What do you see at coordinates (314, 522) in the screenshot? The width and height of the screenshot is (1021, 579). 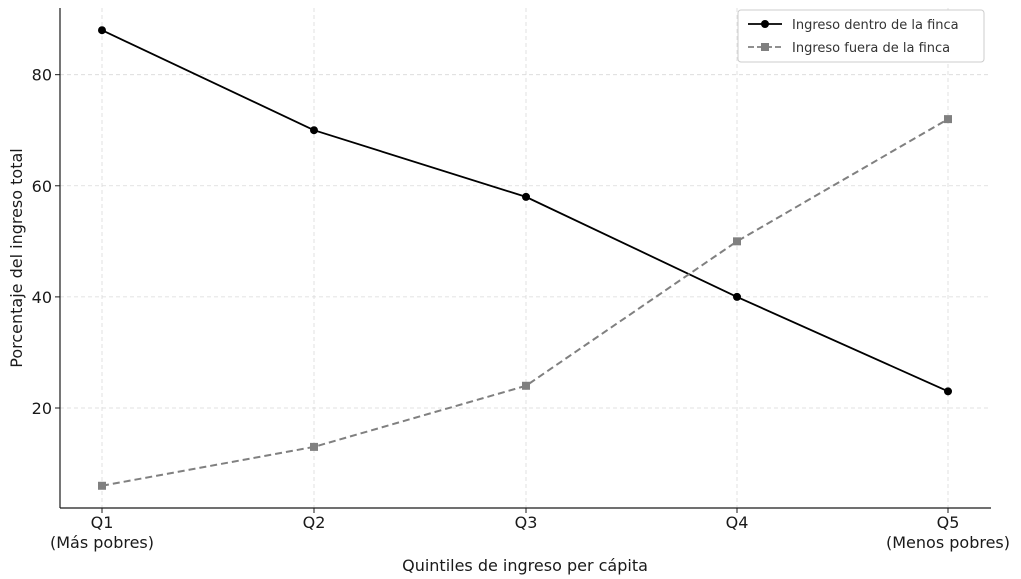 I see `x-tick-label: Q2` at bounding box center [314, 522].